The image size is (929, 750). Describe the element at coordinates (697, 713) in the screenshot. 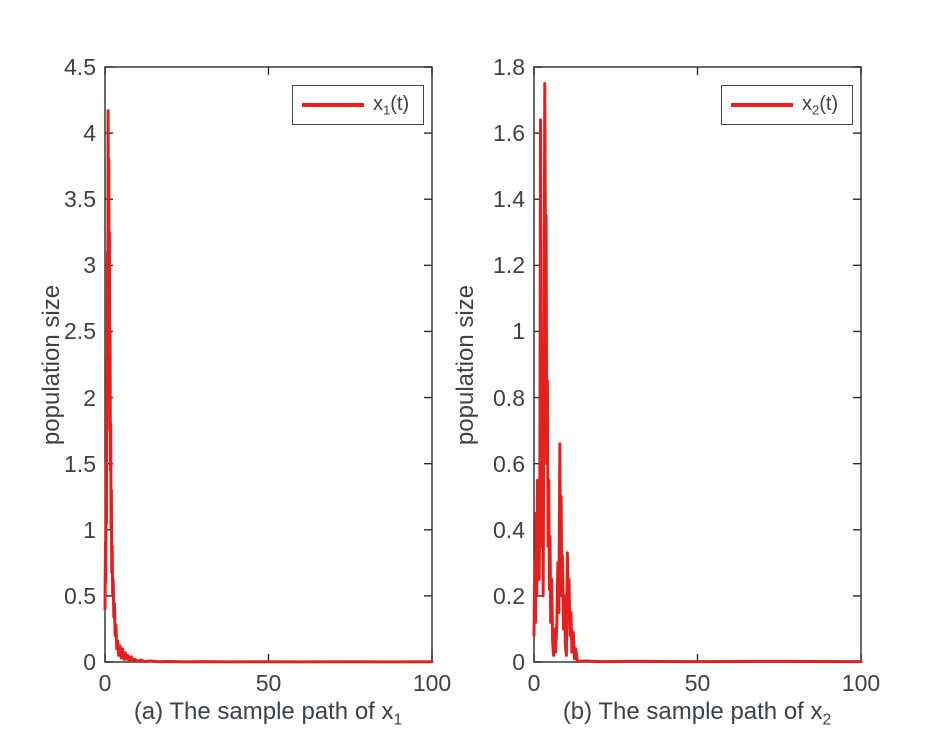

I see `caption-b: (b) The sample path of x2` at that location.